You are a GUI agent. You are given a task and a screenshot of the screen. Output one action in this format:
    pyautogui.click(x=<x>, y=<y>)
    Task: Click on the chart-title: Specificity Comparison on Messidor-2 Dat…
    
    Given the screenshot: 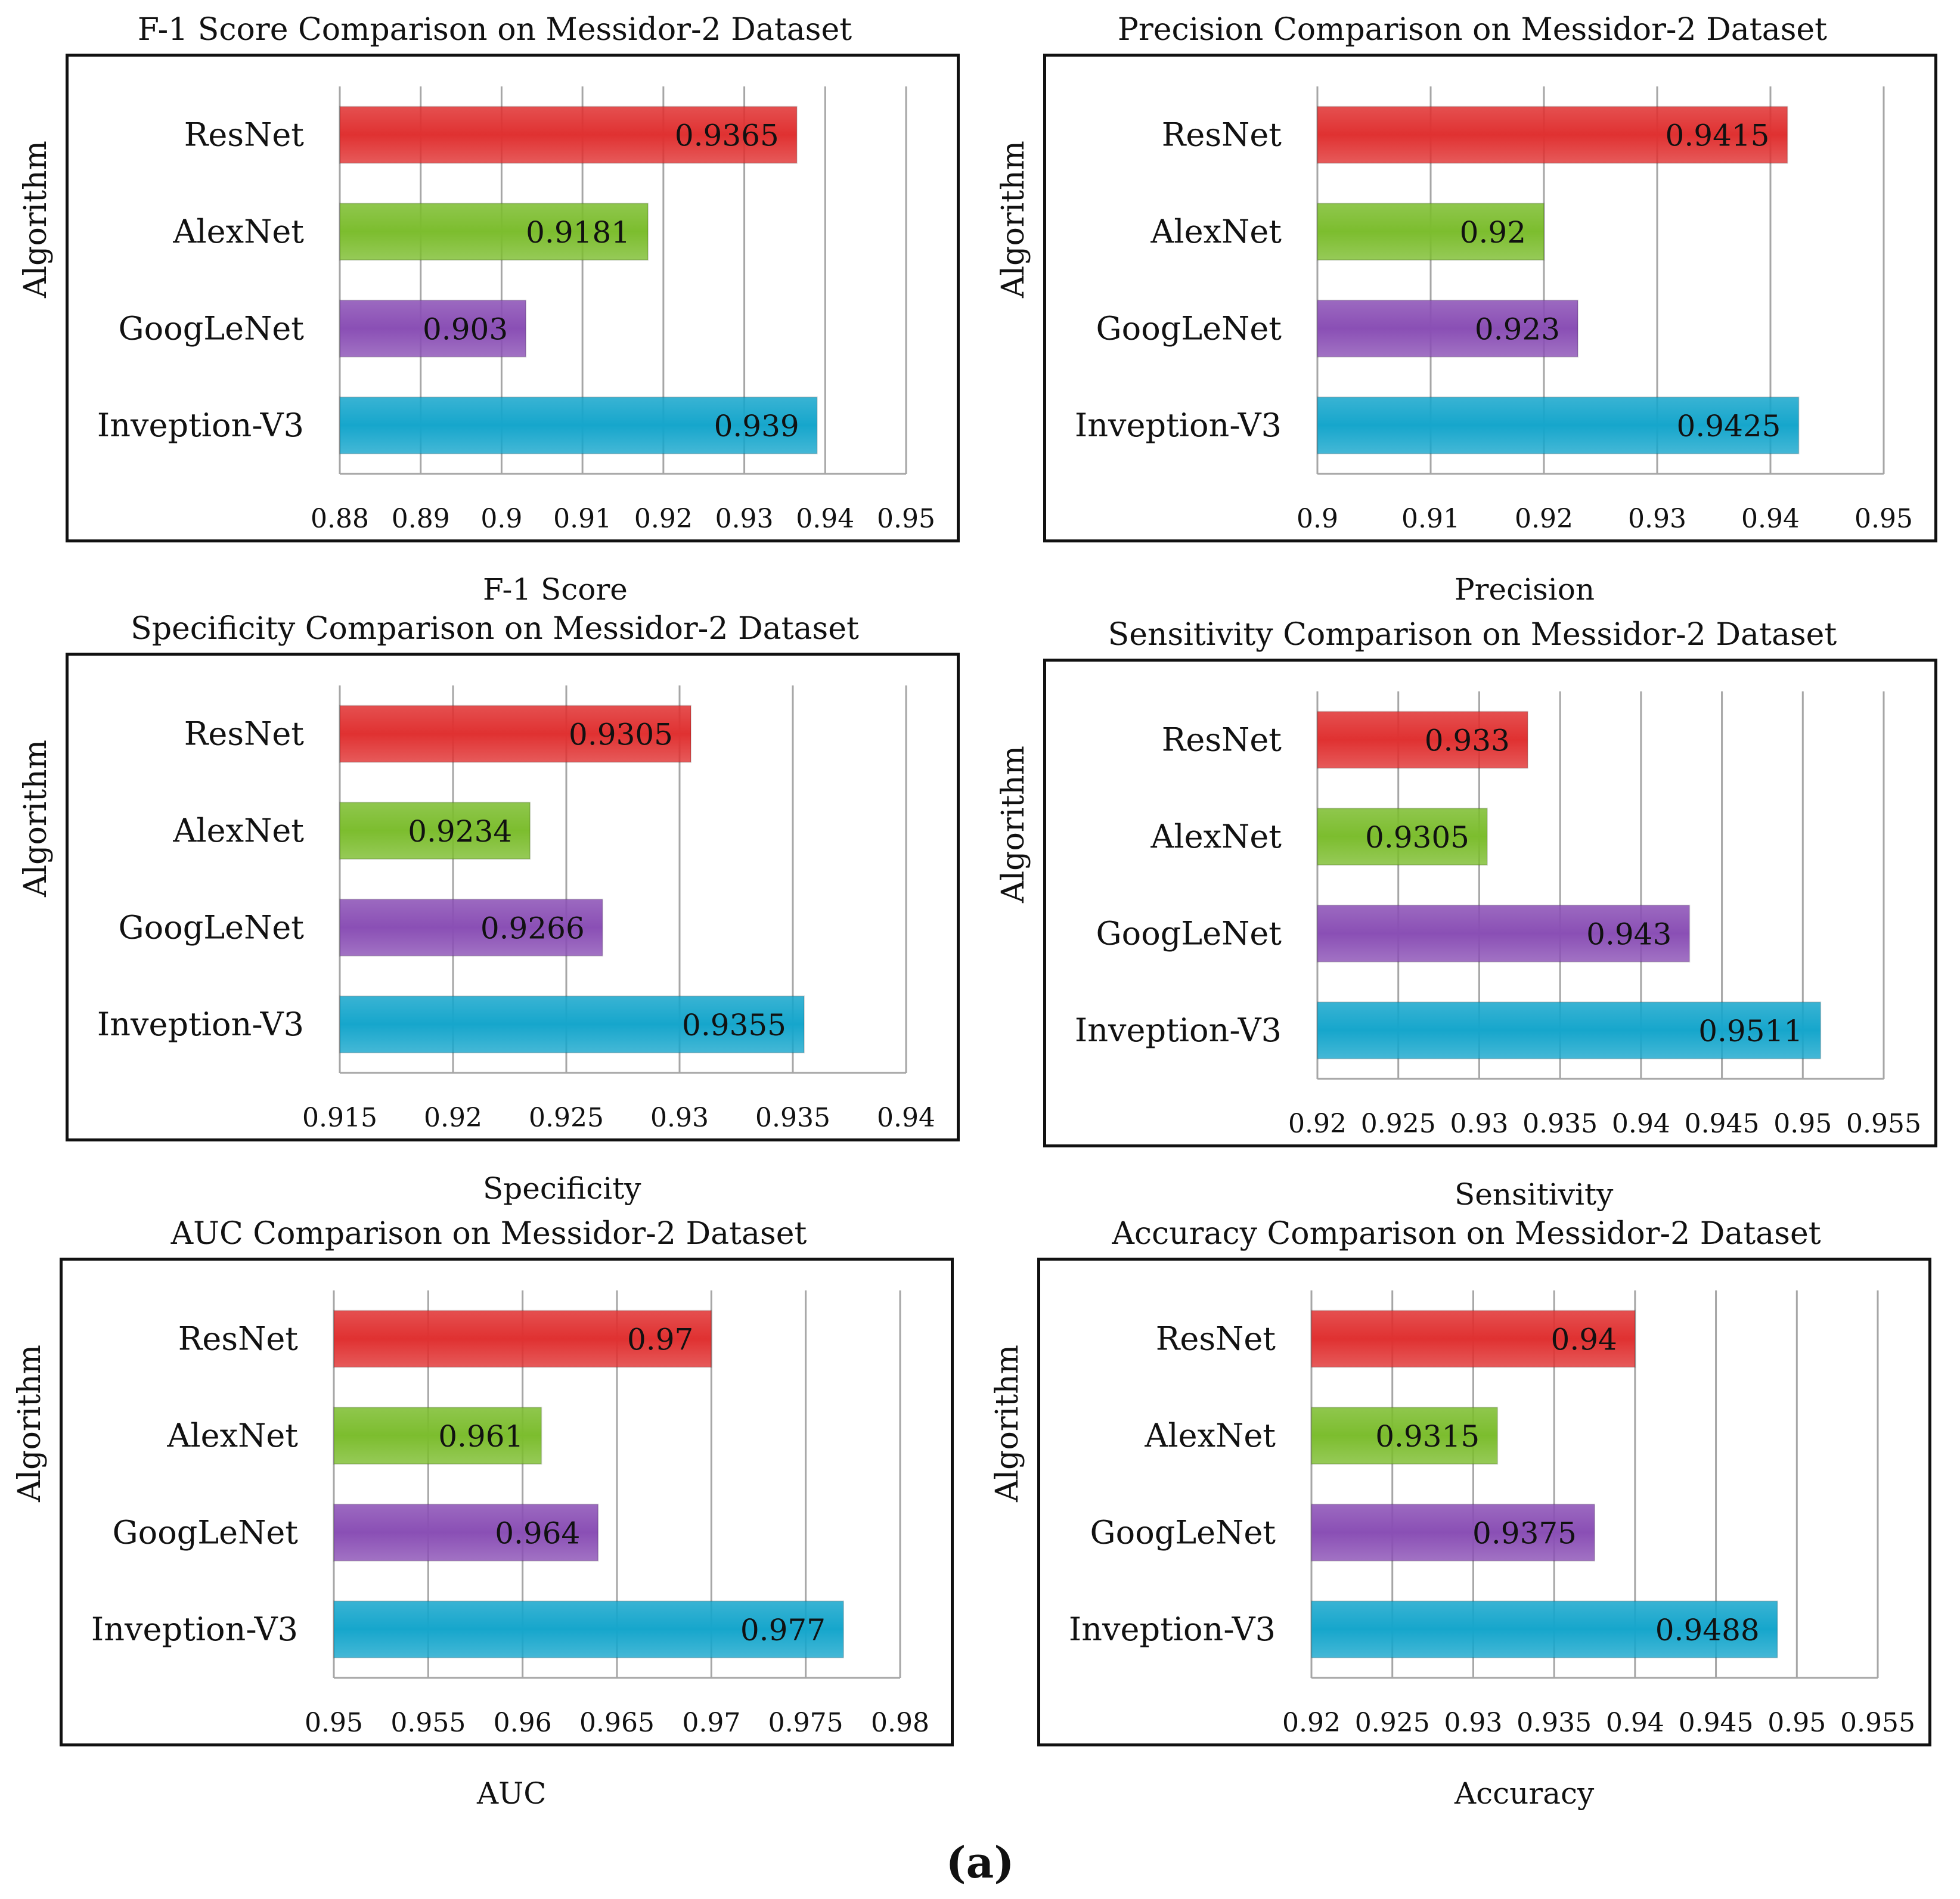 What is the action you would take?
    pyautogui.click(x=495, y=629)
    